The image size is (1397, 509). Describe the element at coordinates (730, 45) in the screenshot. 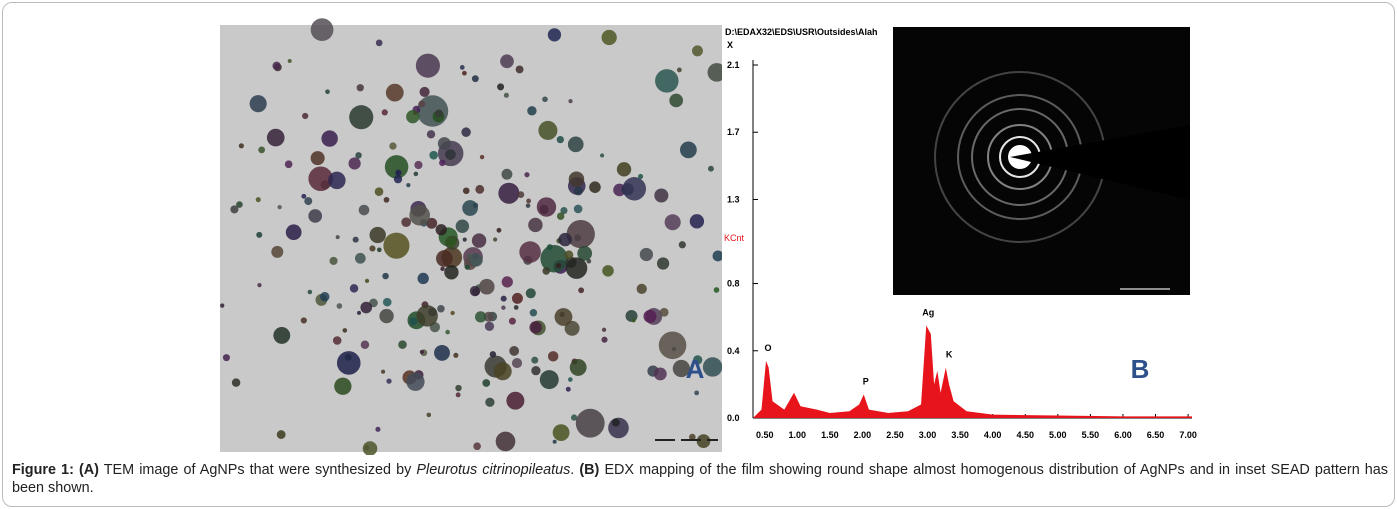

I see `x-mark: X` at that location.